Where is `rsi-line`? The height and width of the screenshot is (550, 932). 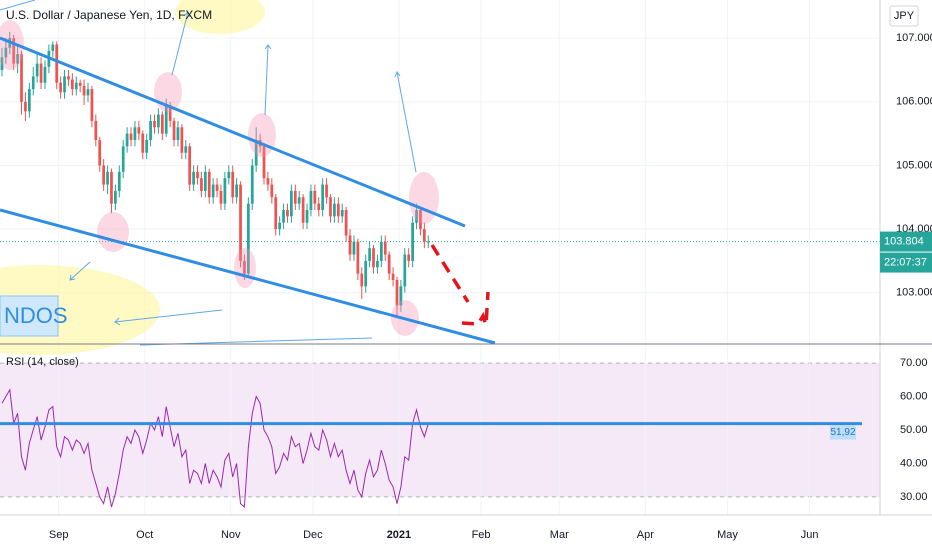
rsi-line is located at coordinates (215, 448).